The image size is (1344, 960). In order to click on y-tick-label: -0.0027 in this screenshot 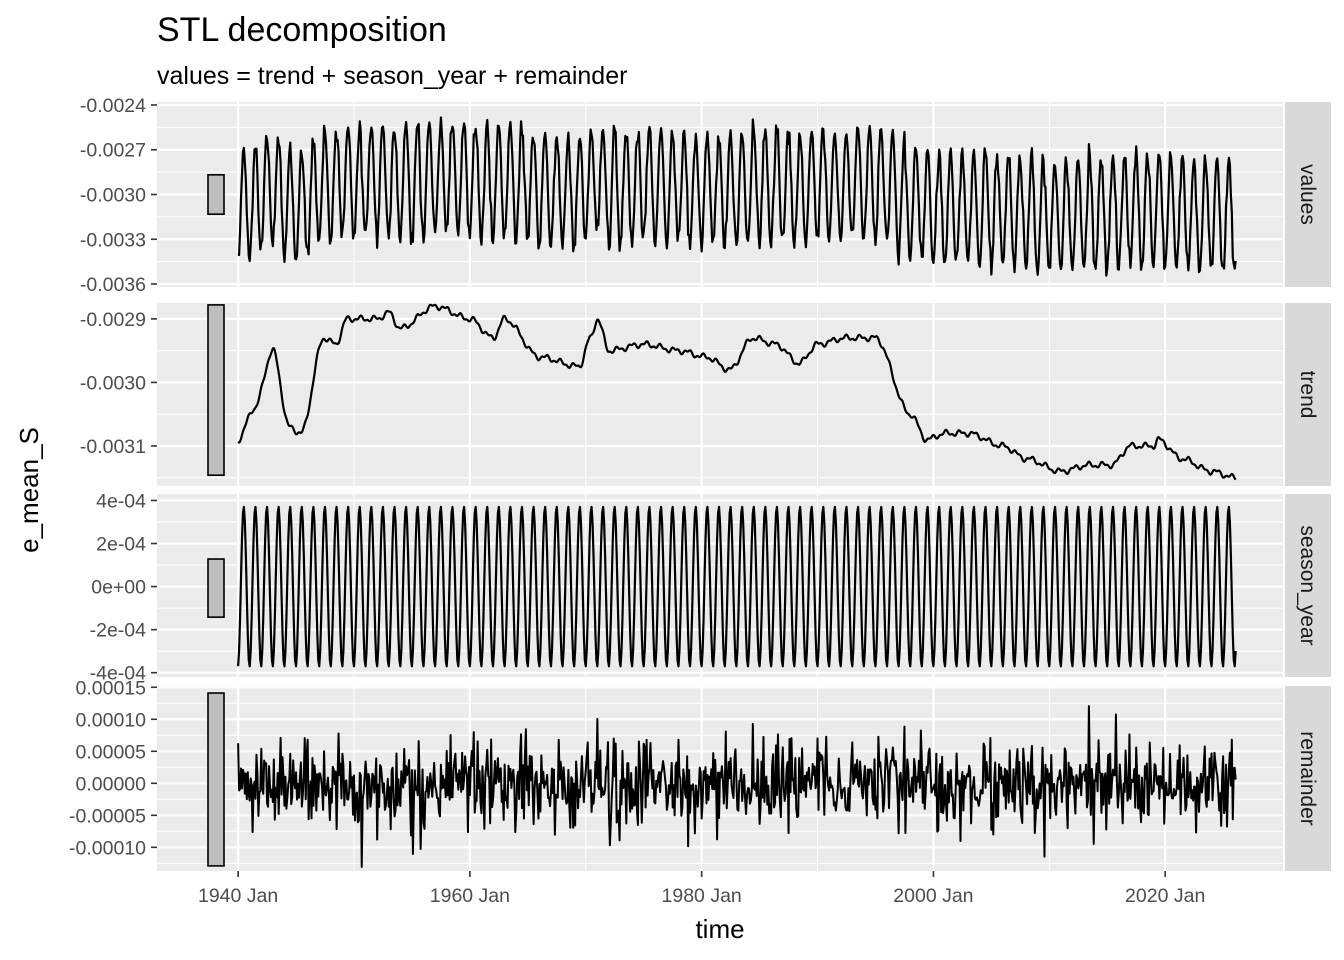, I will do `click(113, 151)`.